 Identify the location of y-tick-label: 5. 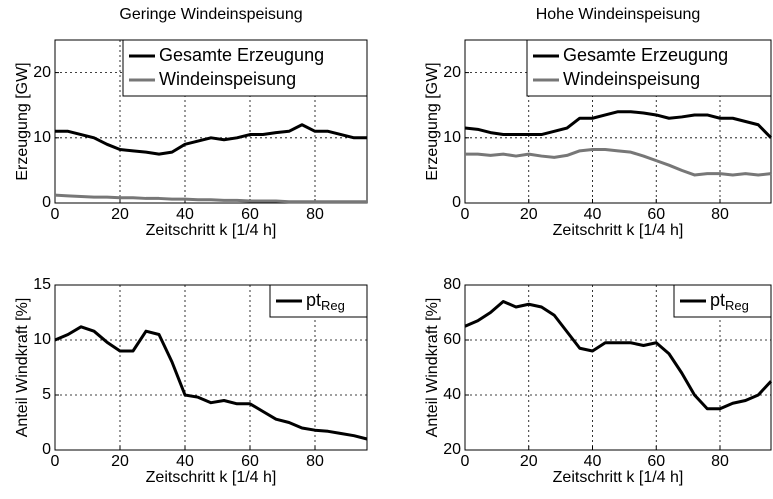
(46, 394).